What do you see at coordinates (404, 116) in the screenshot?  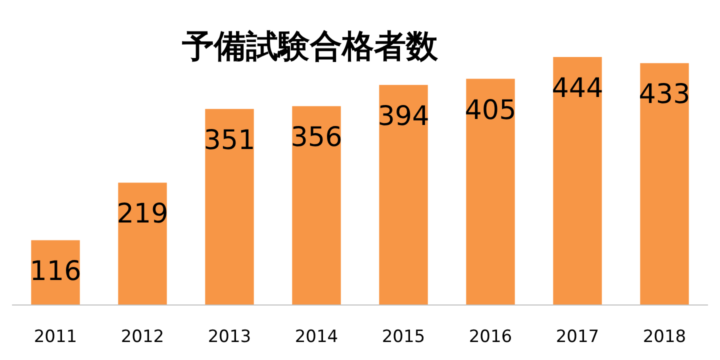 I see `data-label: 394` at bounding box center [404, 116].